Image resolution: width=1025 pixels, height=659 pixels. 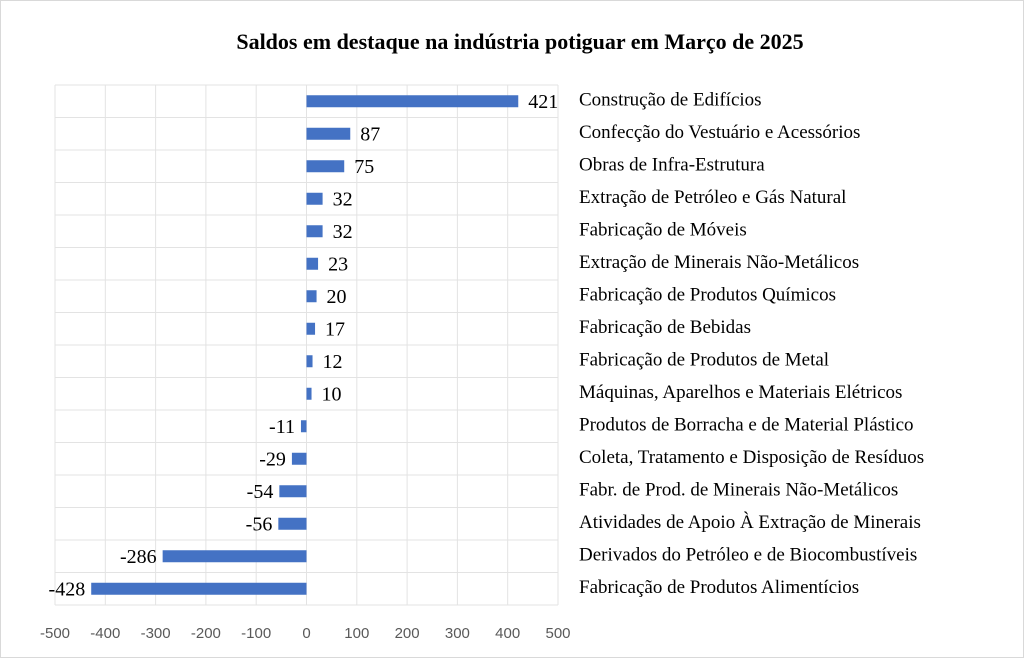 I want to click on value-label: -54, so click(x=260, y=492).